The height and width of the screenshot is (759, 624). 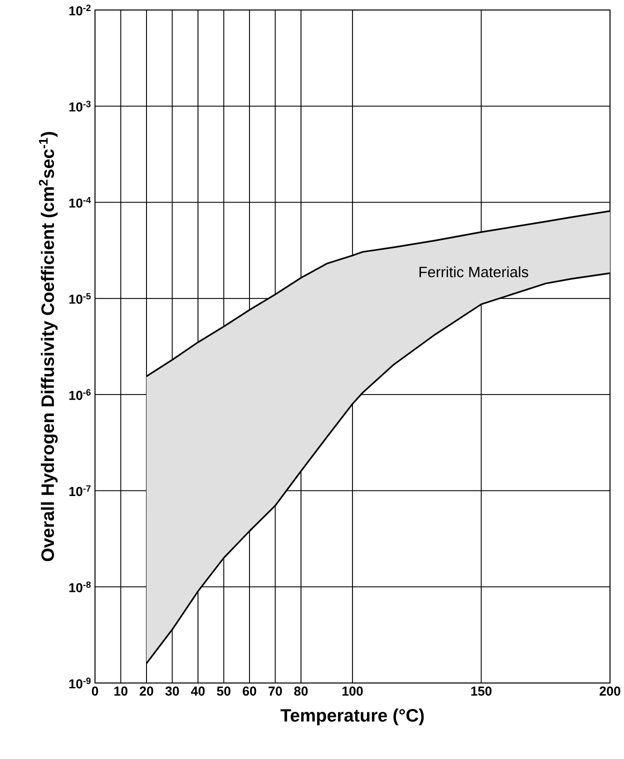 I want to click on x-tick-label: 40, so click(x=197, y=691).